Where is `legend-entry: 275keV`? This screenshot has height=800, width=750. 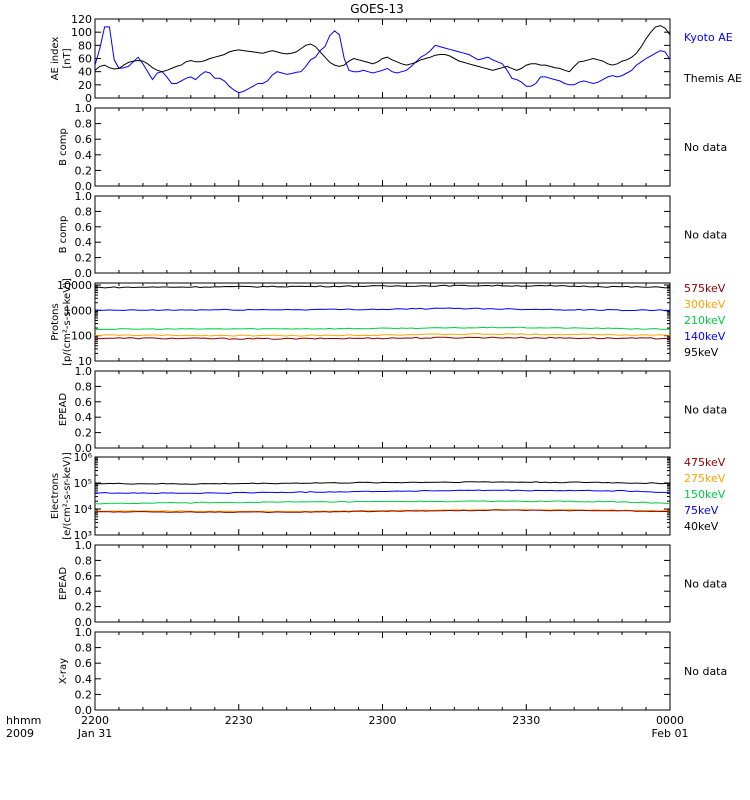 legend-entry: 275keV is located at coordinates (705, 478).